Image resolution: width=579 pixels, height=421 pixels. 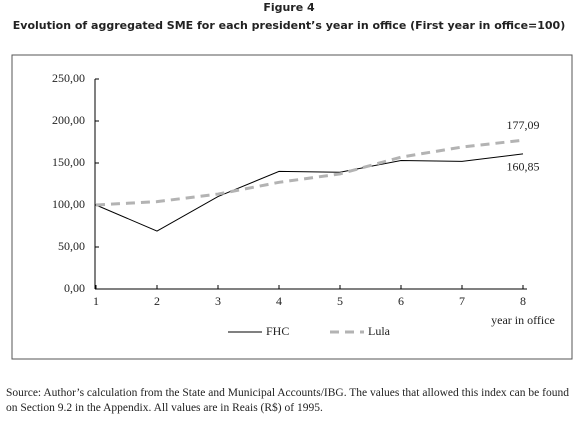 I want to click on x-tick-label: 1, so click(x=96, y=301).